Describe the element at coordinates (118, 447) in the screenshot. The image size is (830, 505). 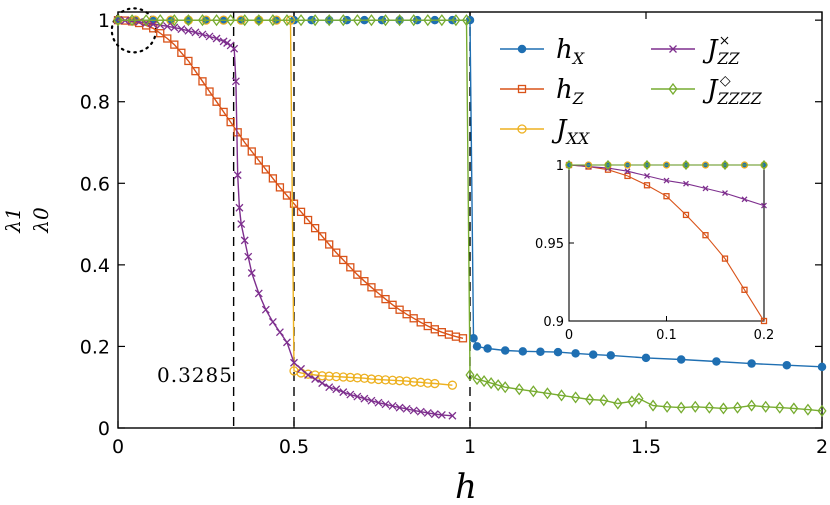
I see `x-tick-label: 0` at that location.